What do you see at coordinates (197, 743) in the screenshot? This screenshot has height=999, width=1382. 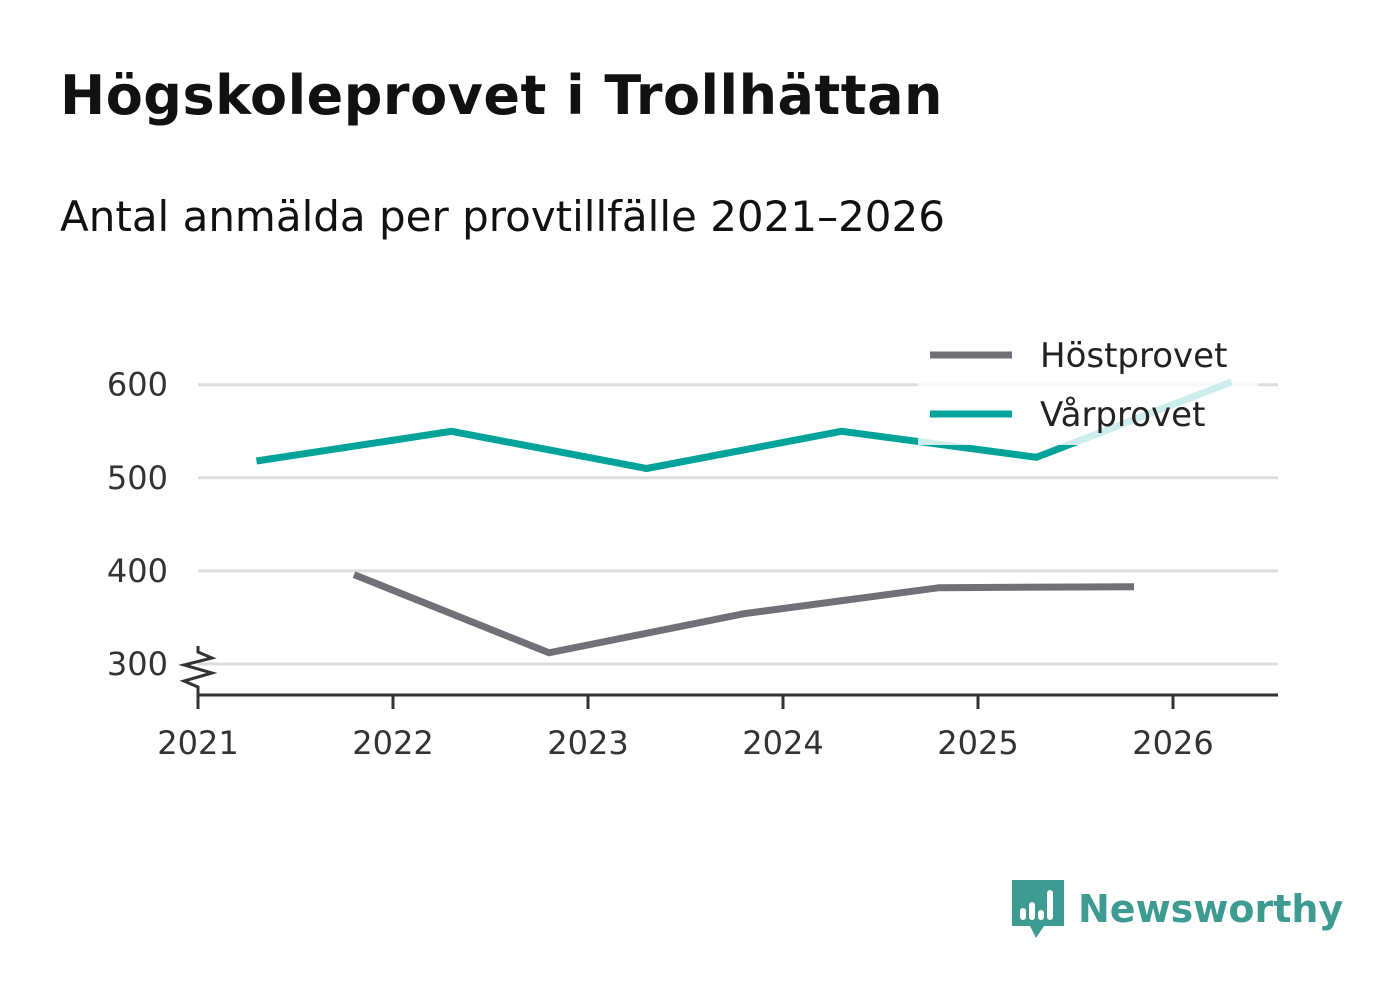 I see `x-tick-label-2021: 2021` at bounding box center [197, 743].